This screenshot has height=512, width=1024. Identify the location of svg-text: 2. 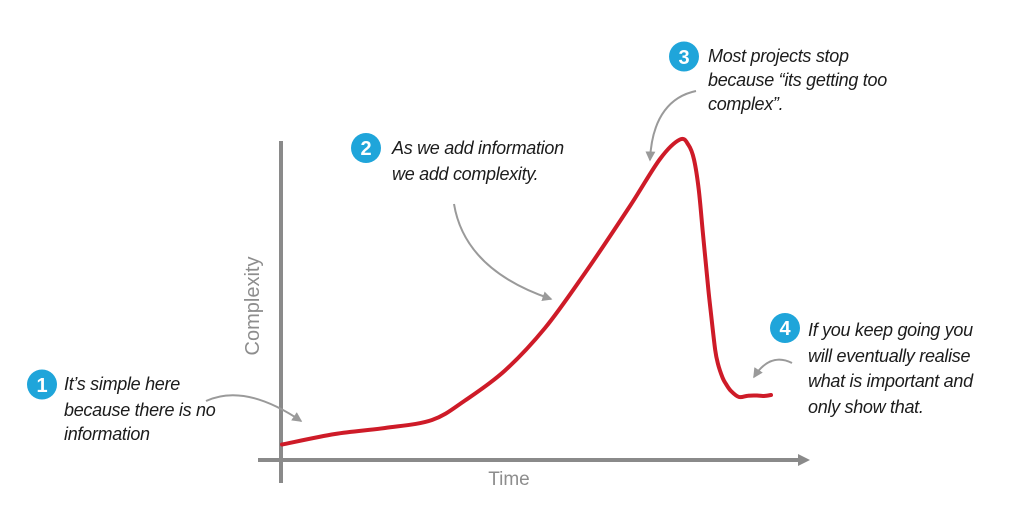
(365, 149).